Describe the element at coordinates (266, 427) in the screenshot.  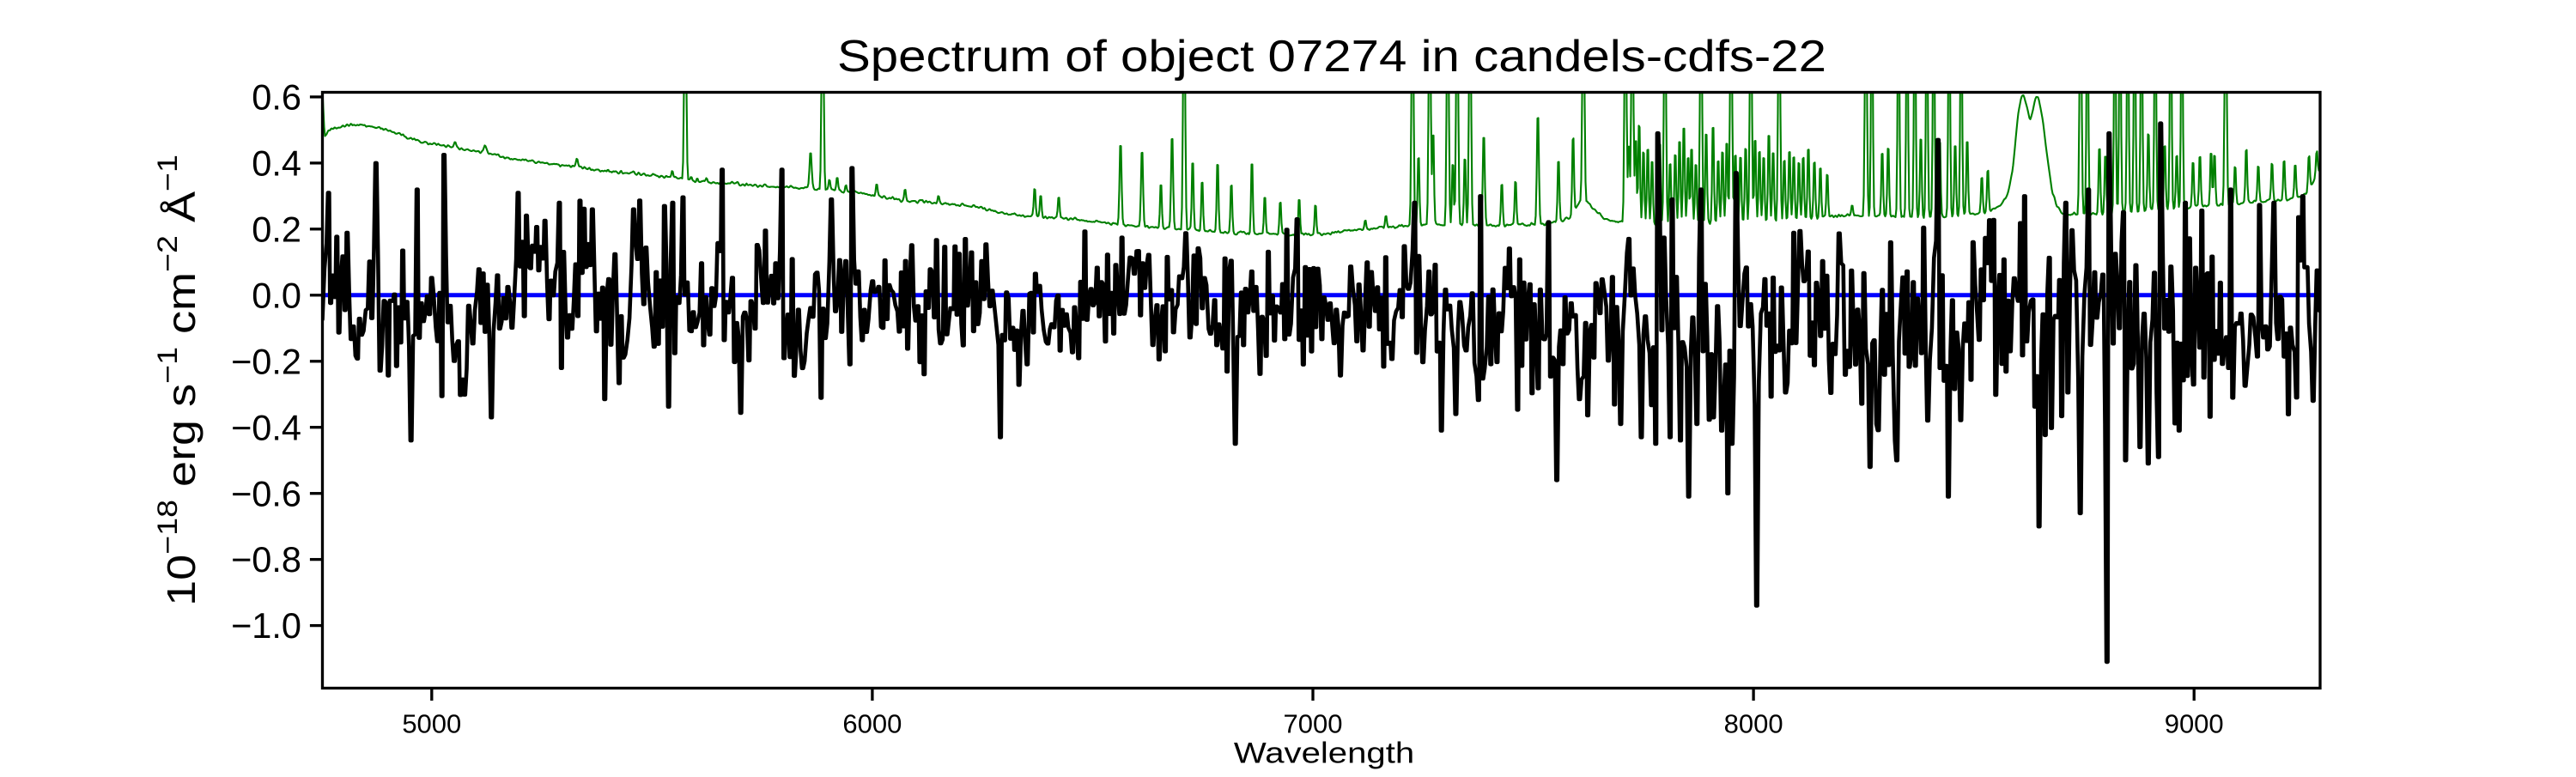
I see `svg-text: −0.4` at that location.